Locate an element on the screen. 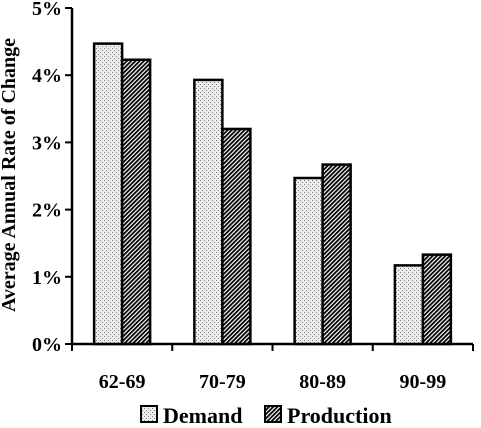  y-tick-label: 3% is located at coordinates (47, 143).